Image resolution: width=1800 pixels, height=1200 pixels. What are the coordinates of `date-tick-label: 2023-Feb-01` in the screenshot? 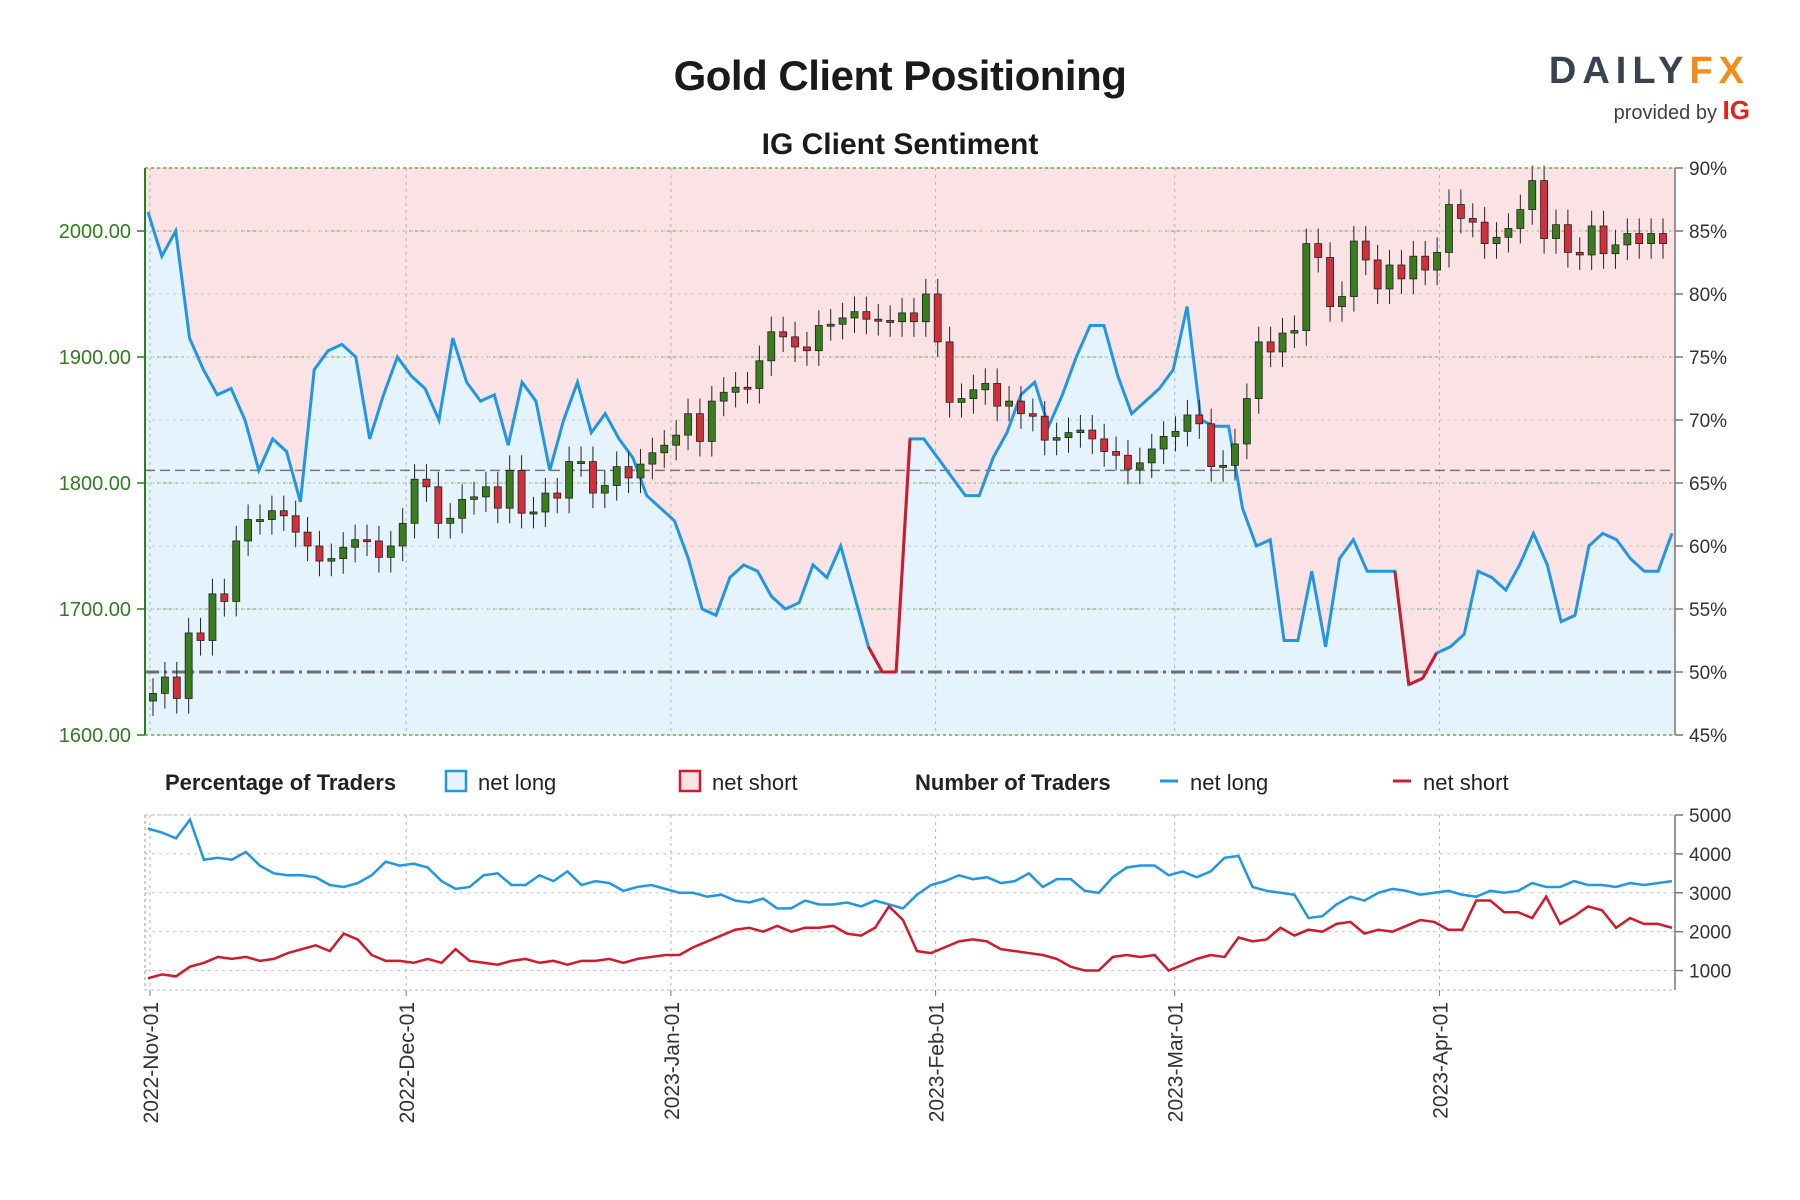 It's located at (937, 1062).